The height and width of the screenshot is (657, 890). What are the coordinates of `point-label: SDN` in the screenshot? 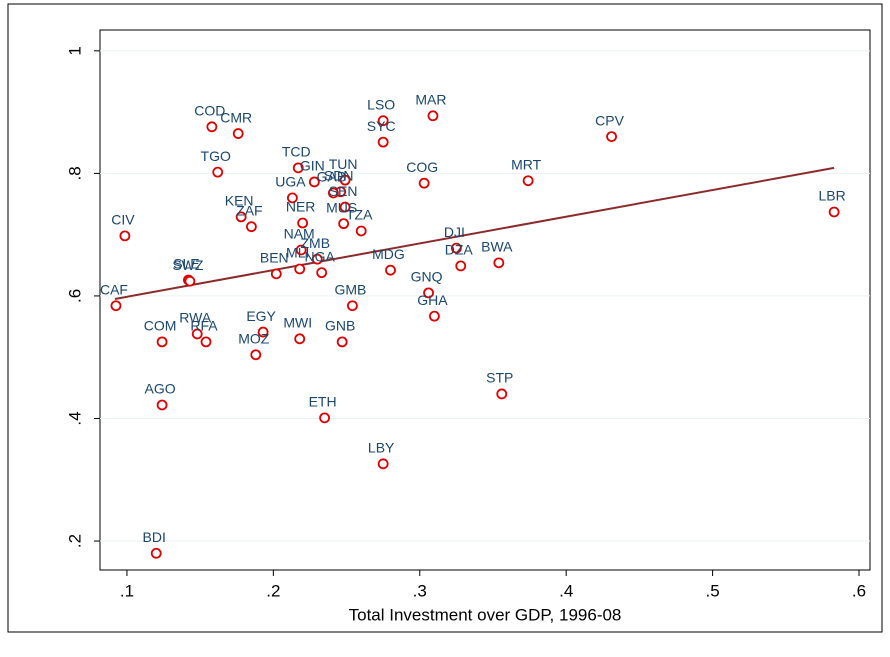 It's located at (339, 175).